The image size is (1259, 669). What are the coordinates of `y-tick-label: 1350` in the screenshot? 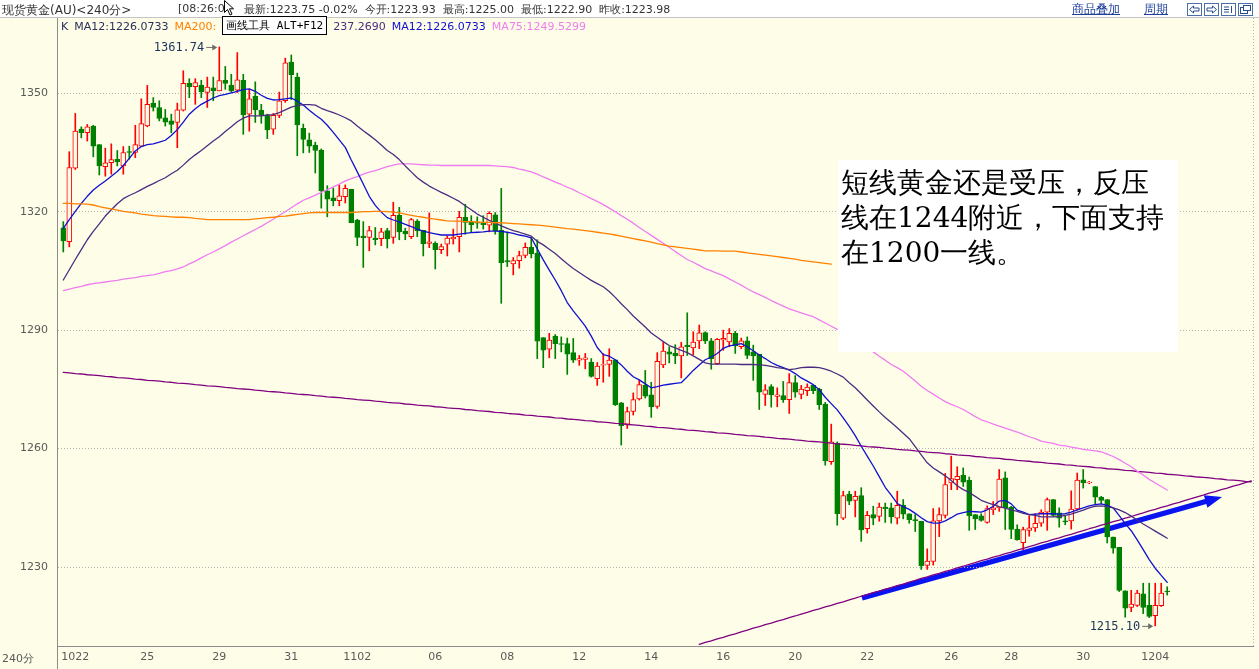 It's located at (34, 93).